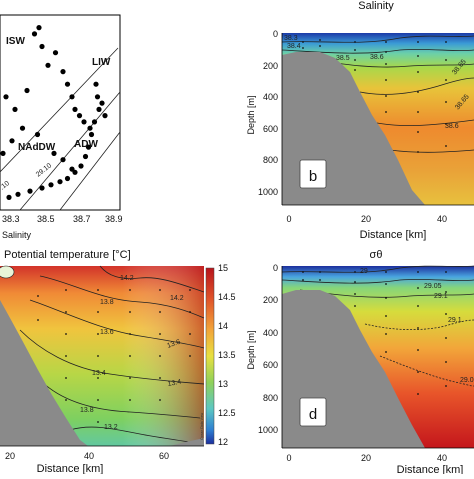  I want to click on salinity-contour-label: 38.6, so click(452, 126).